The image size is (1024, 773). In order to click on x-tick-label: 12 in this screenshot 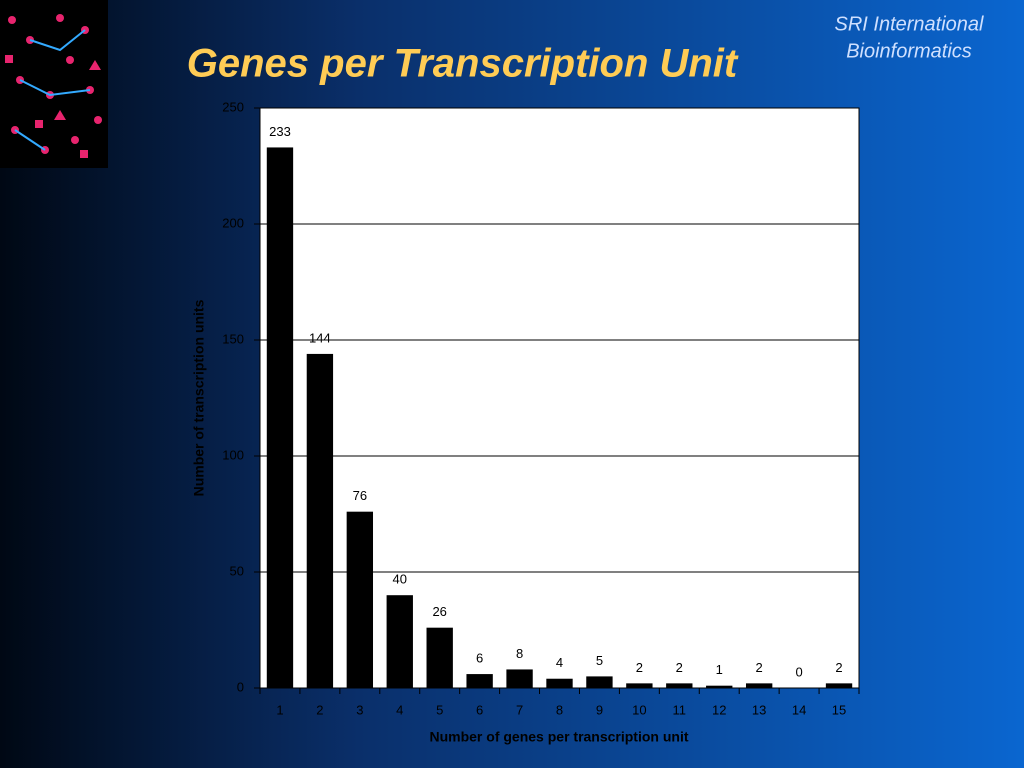, I will do `click(719, 709)`.